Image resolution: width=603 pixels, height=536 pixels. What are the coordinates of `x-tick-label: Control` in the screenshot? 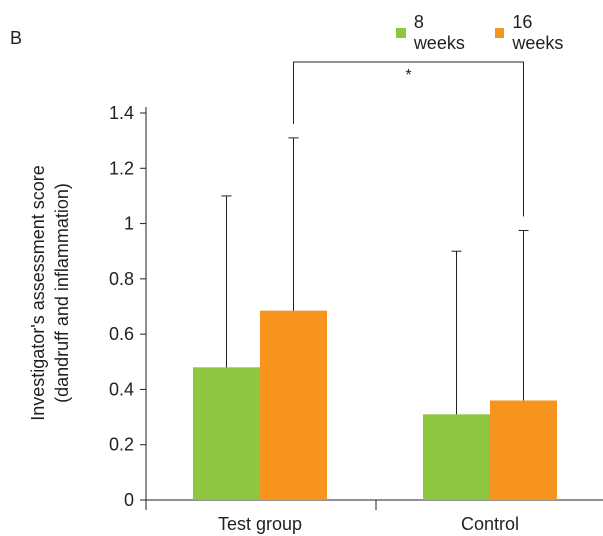 It's located at (490, 524).